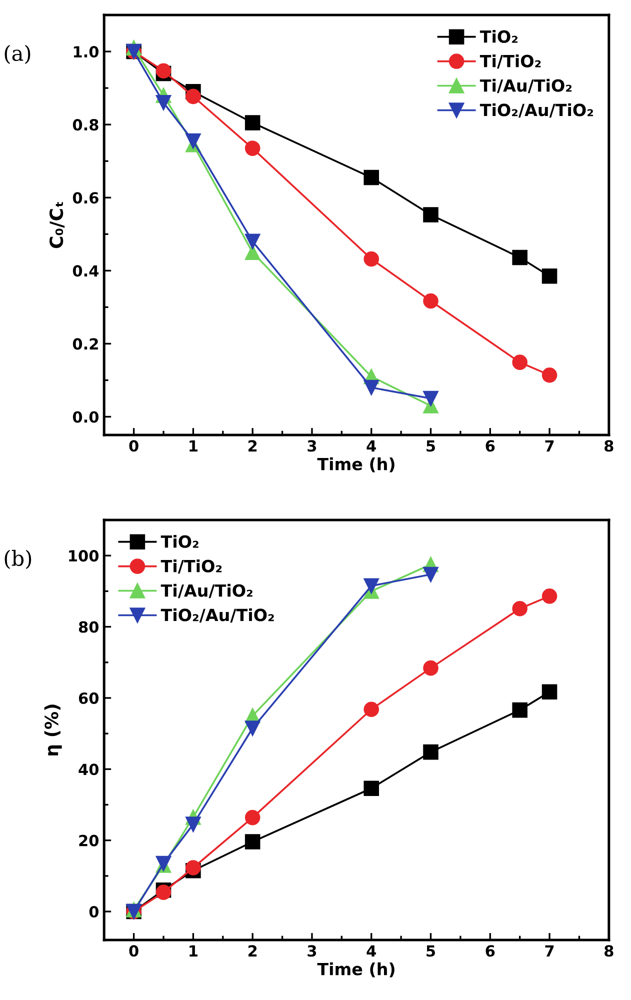 The width and height of the screenshot is (631, 1000). I want to click on y-tick-label: 80, so click(88, 627).